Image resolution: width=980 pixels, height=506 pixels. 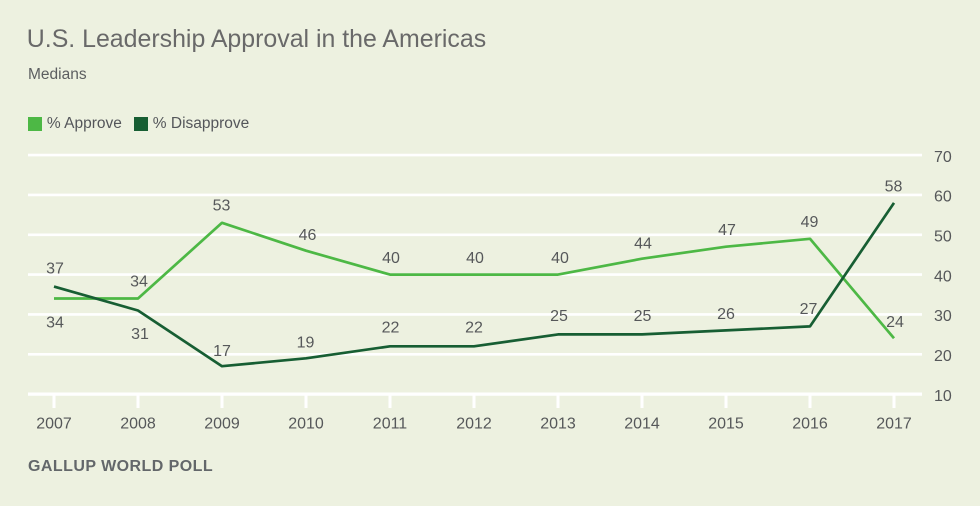 I want to click on svg-text: 2009, so click(x=222, y=424).